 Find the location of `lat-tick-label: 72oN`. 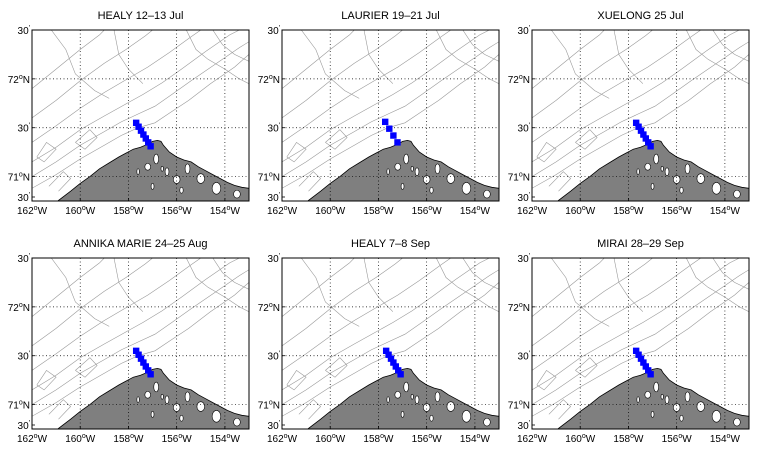

lat-tick-label: 72oN is located at coordinates (519, 308).